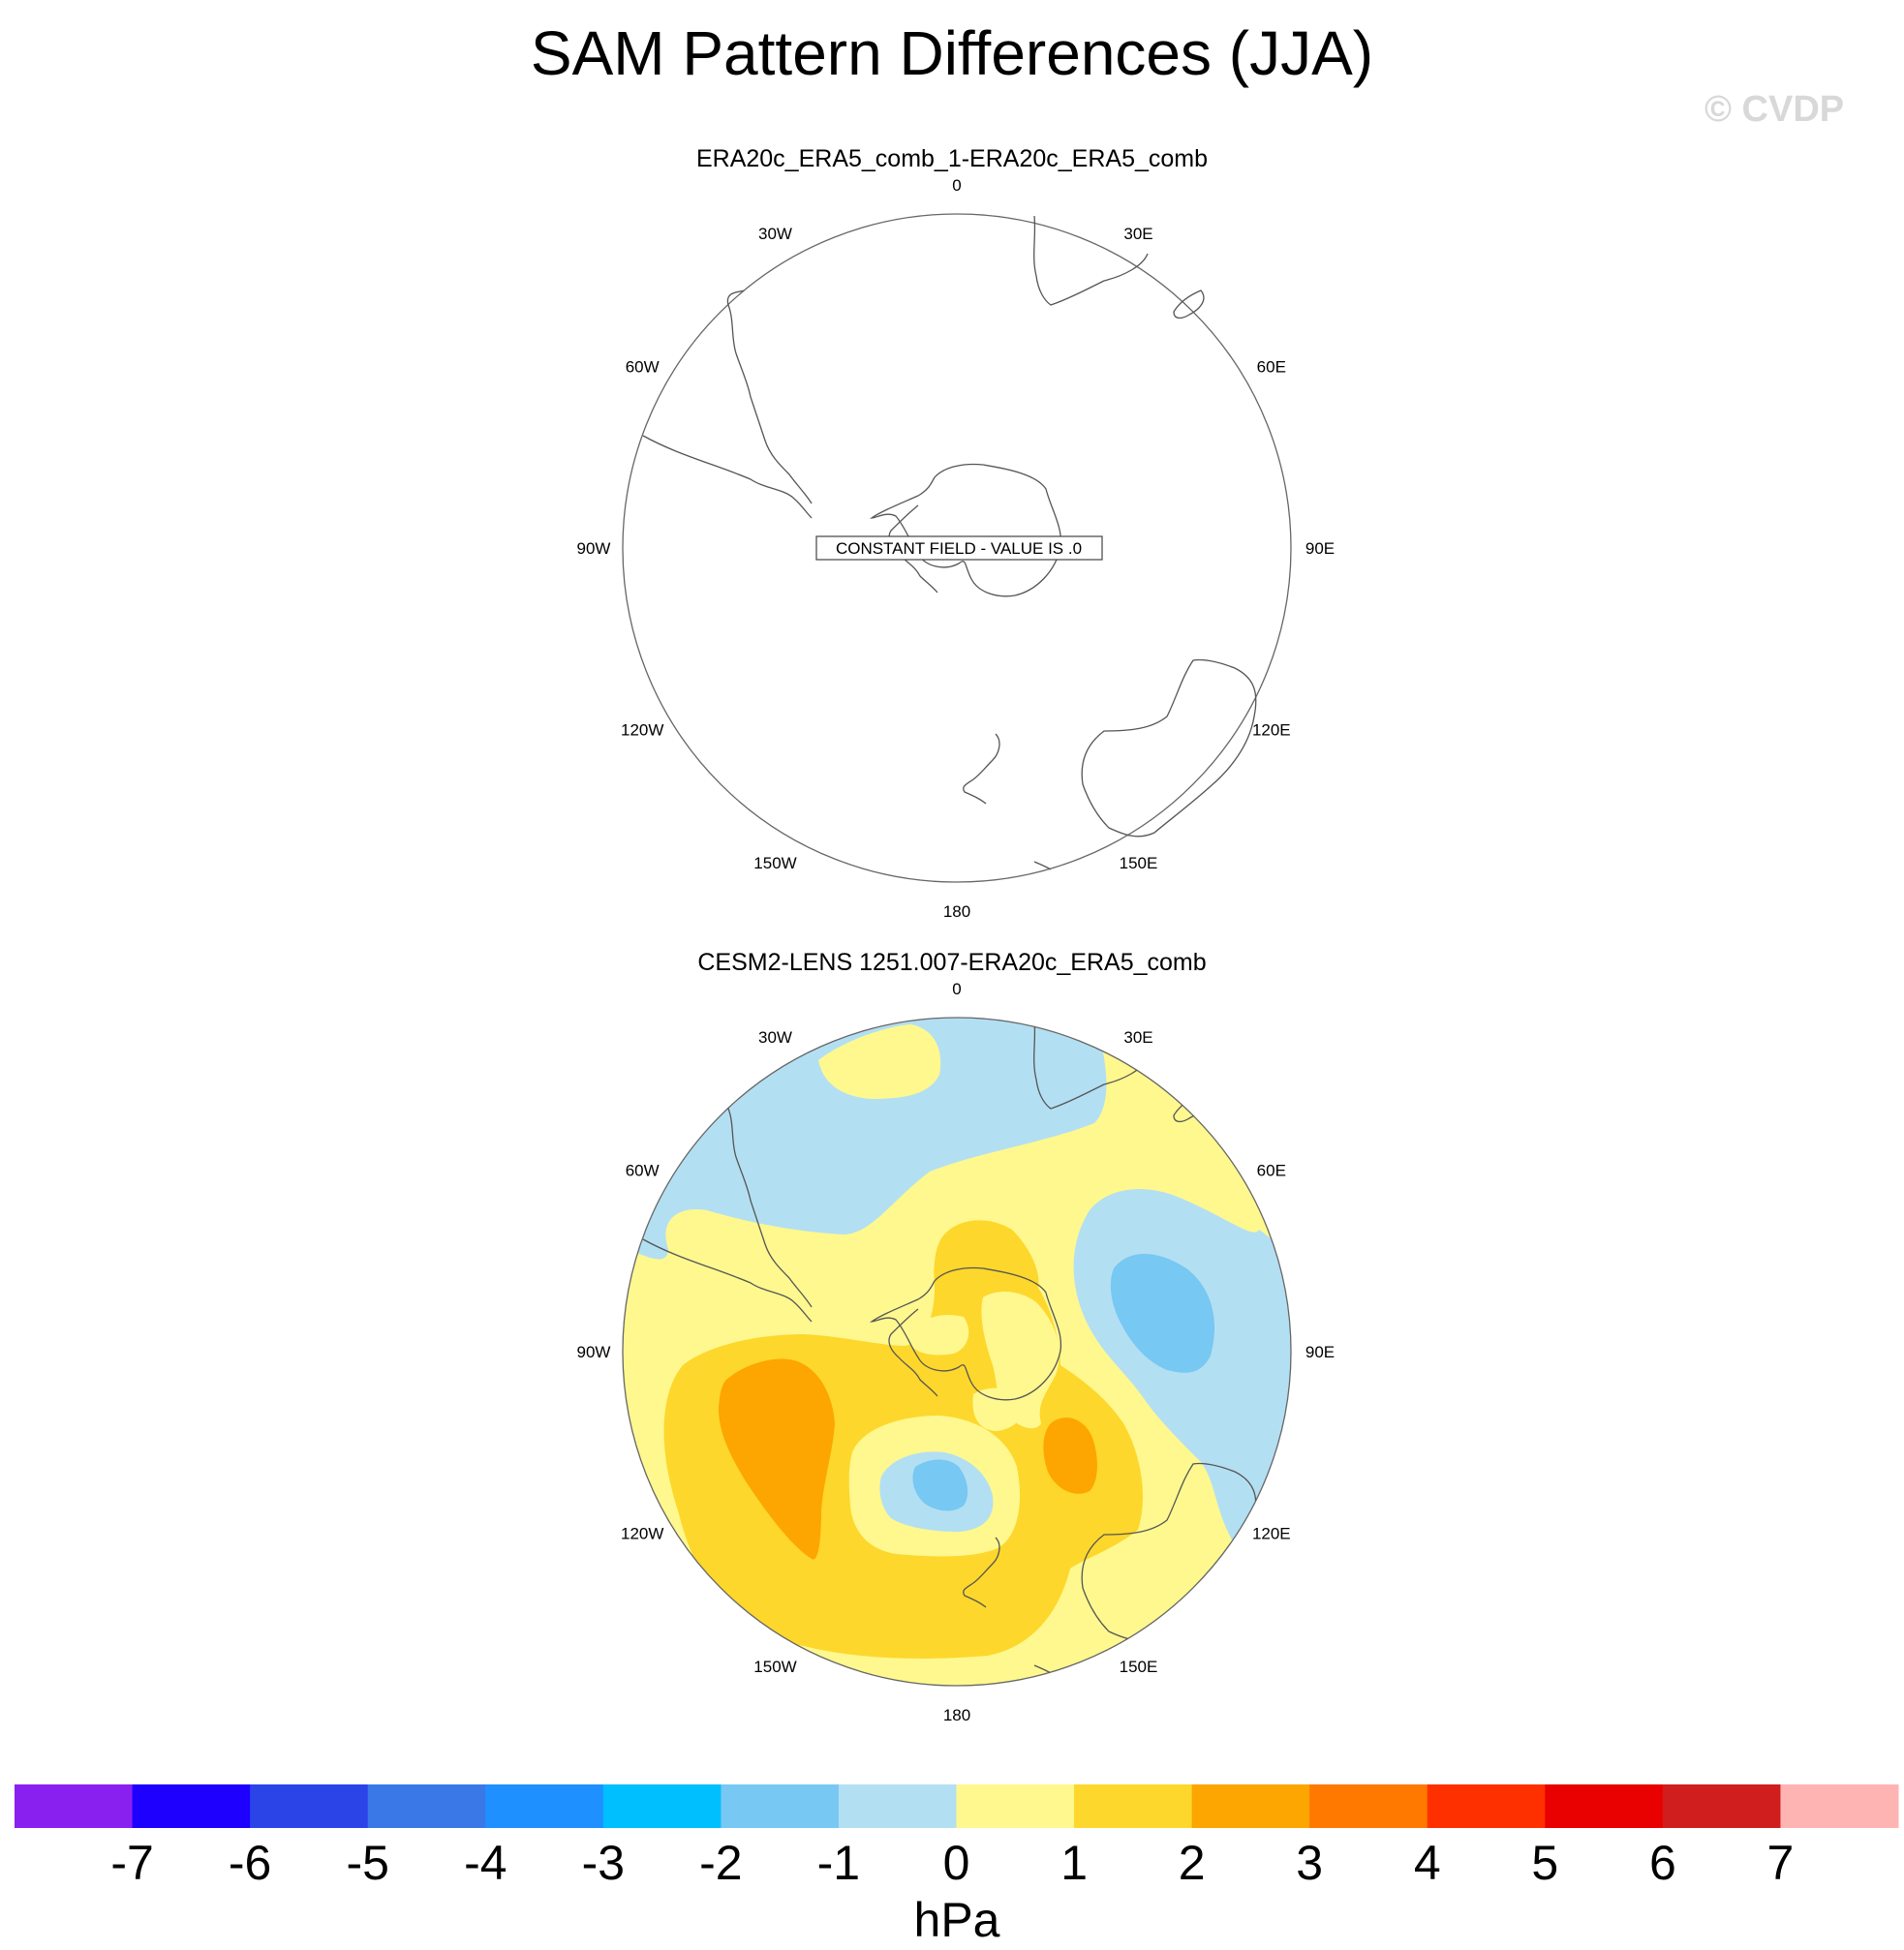 Image resolution: width=1904 pixels, height=1950 pixels. I want to click on colorbar-tick-2: 2, so click(1192, 1863).